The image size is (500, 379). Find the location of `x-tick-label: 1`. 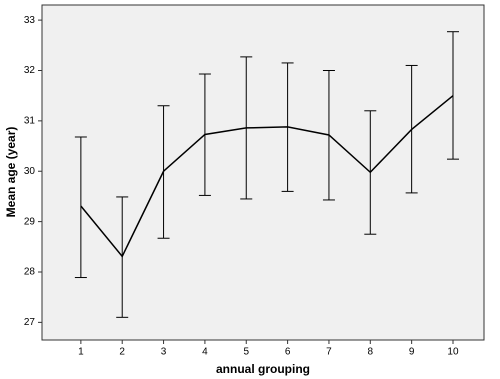

x-tick-label: 1 is located at coordinates (81, 352).